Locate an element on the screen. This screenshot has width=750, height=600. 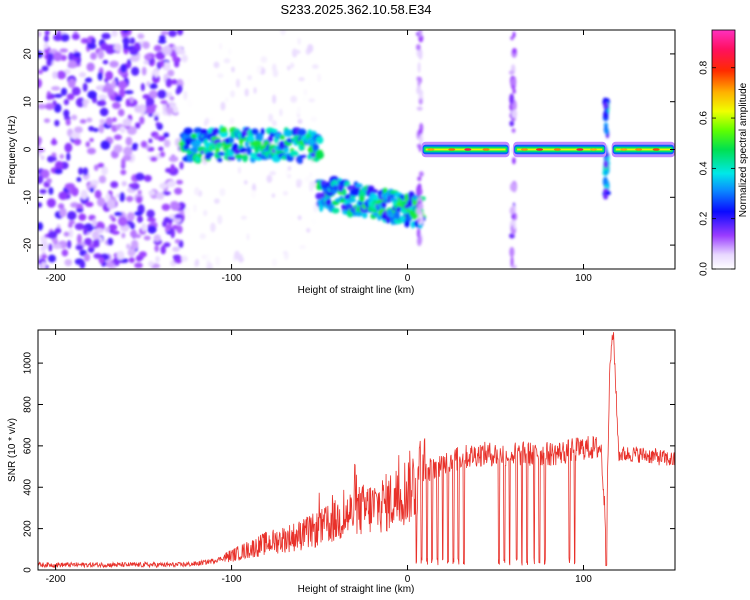
y-tick-label: 0 is located at coordinates (28, 149).